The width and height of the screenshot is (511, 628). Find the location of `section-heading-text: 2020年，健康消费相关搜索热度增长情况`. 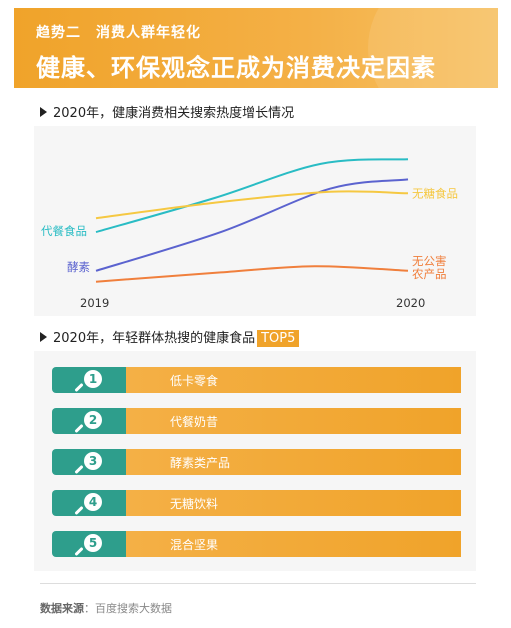

section-heading-text: 2020年，健康消费相关搜索热度增长情况 is located at coordinates (174, 113).